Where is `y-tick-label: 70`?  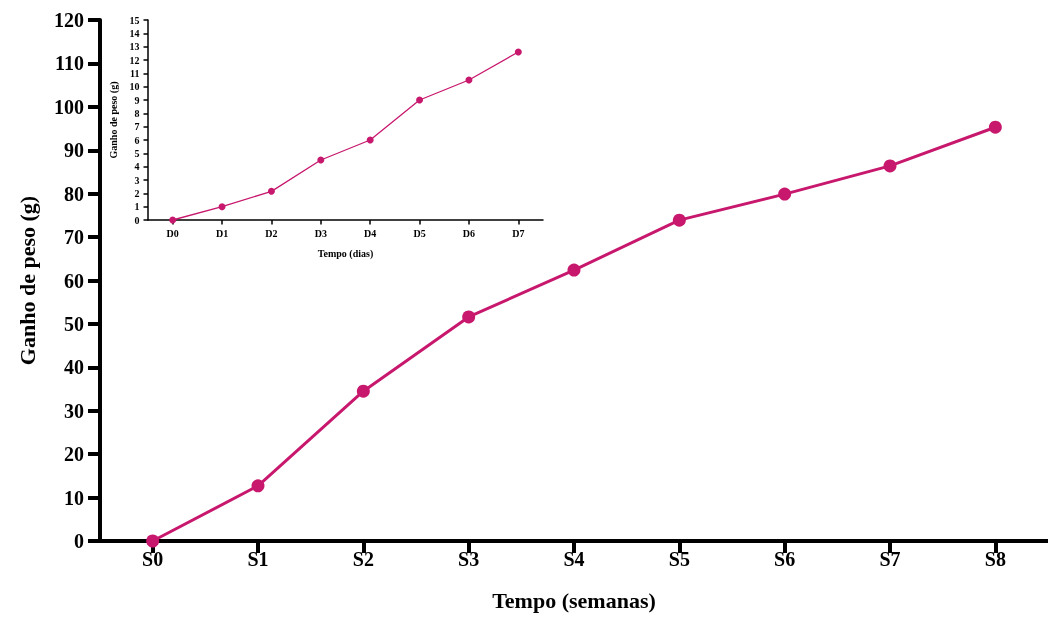
y-tick-label: 70 is located at coordinates (74, 237).